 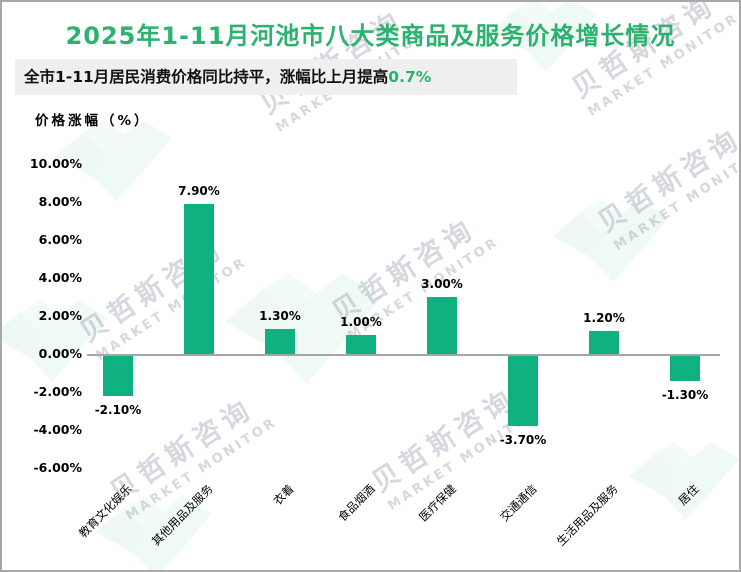 What do you see at coordinates (57, 429) in the screenshot?
I see `y-tick-label: -4.00%` at bounding box center [57, 429].